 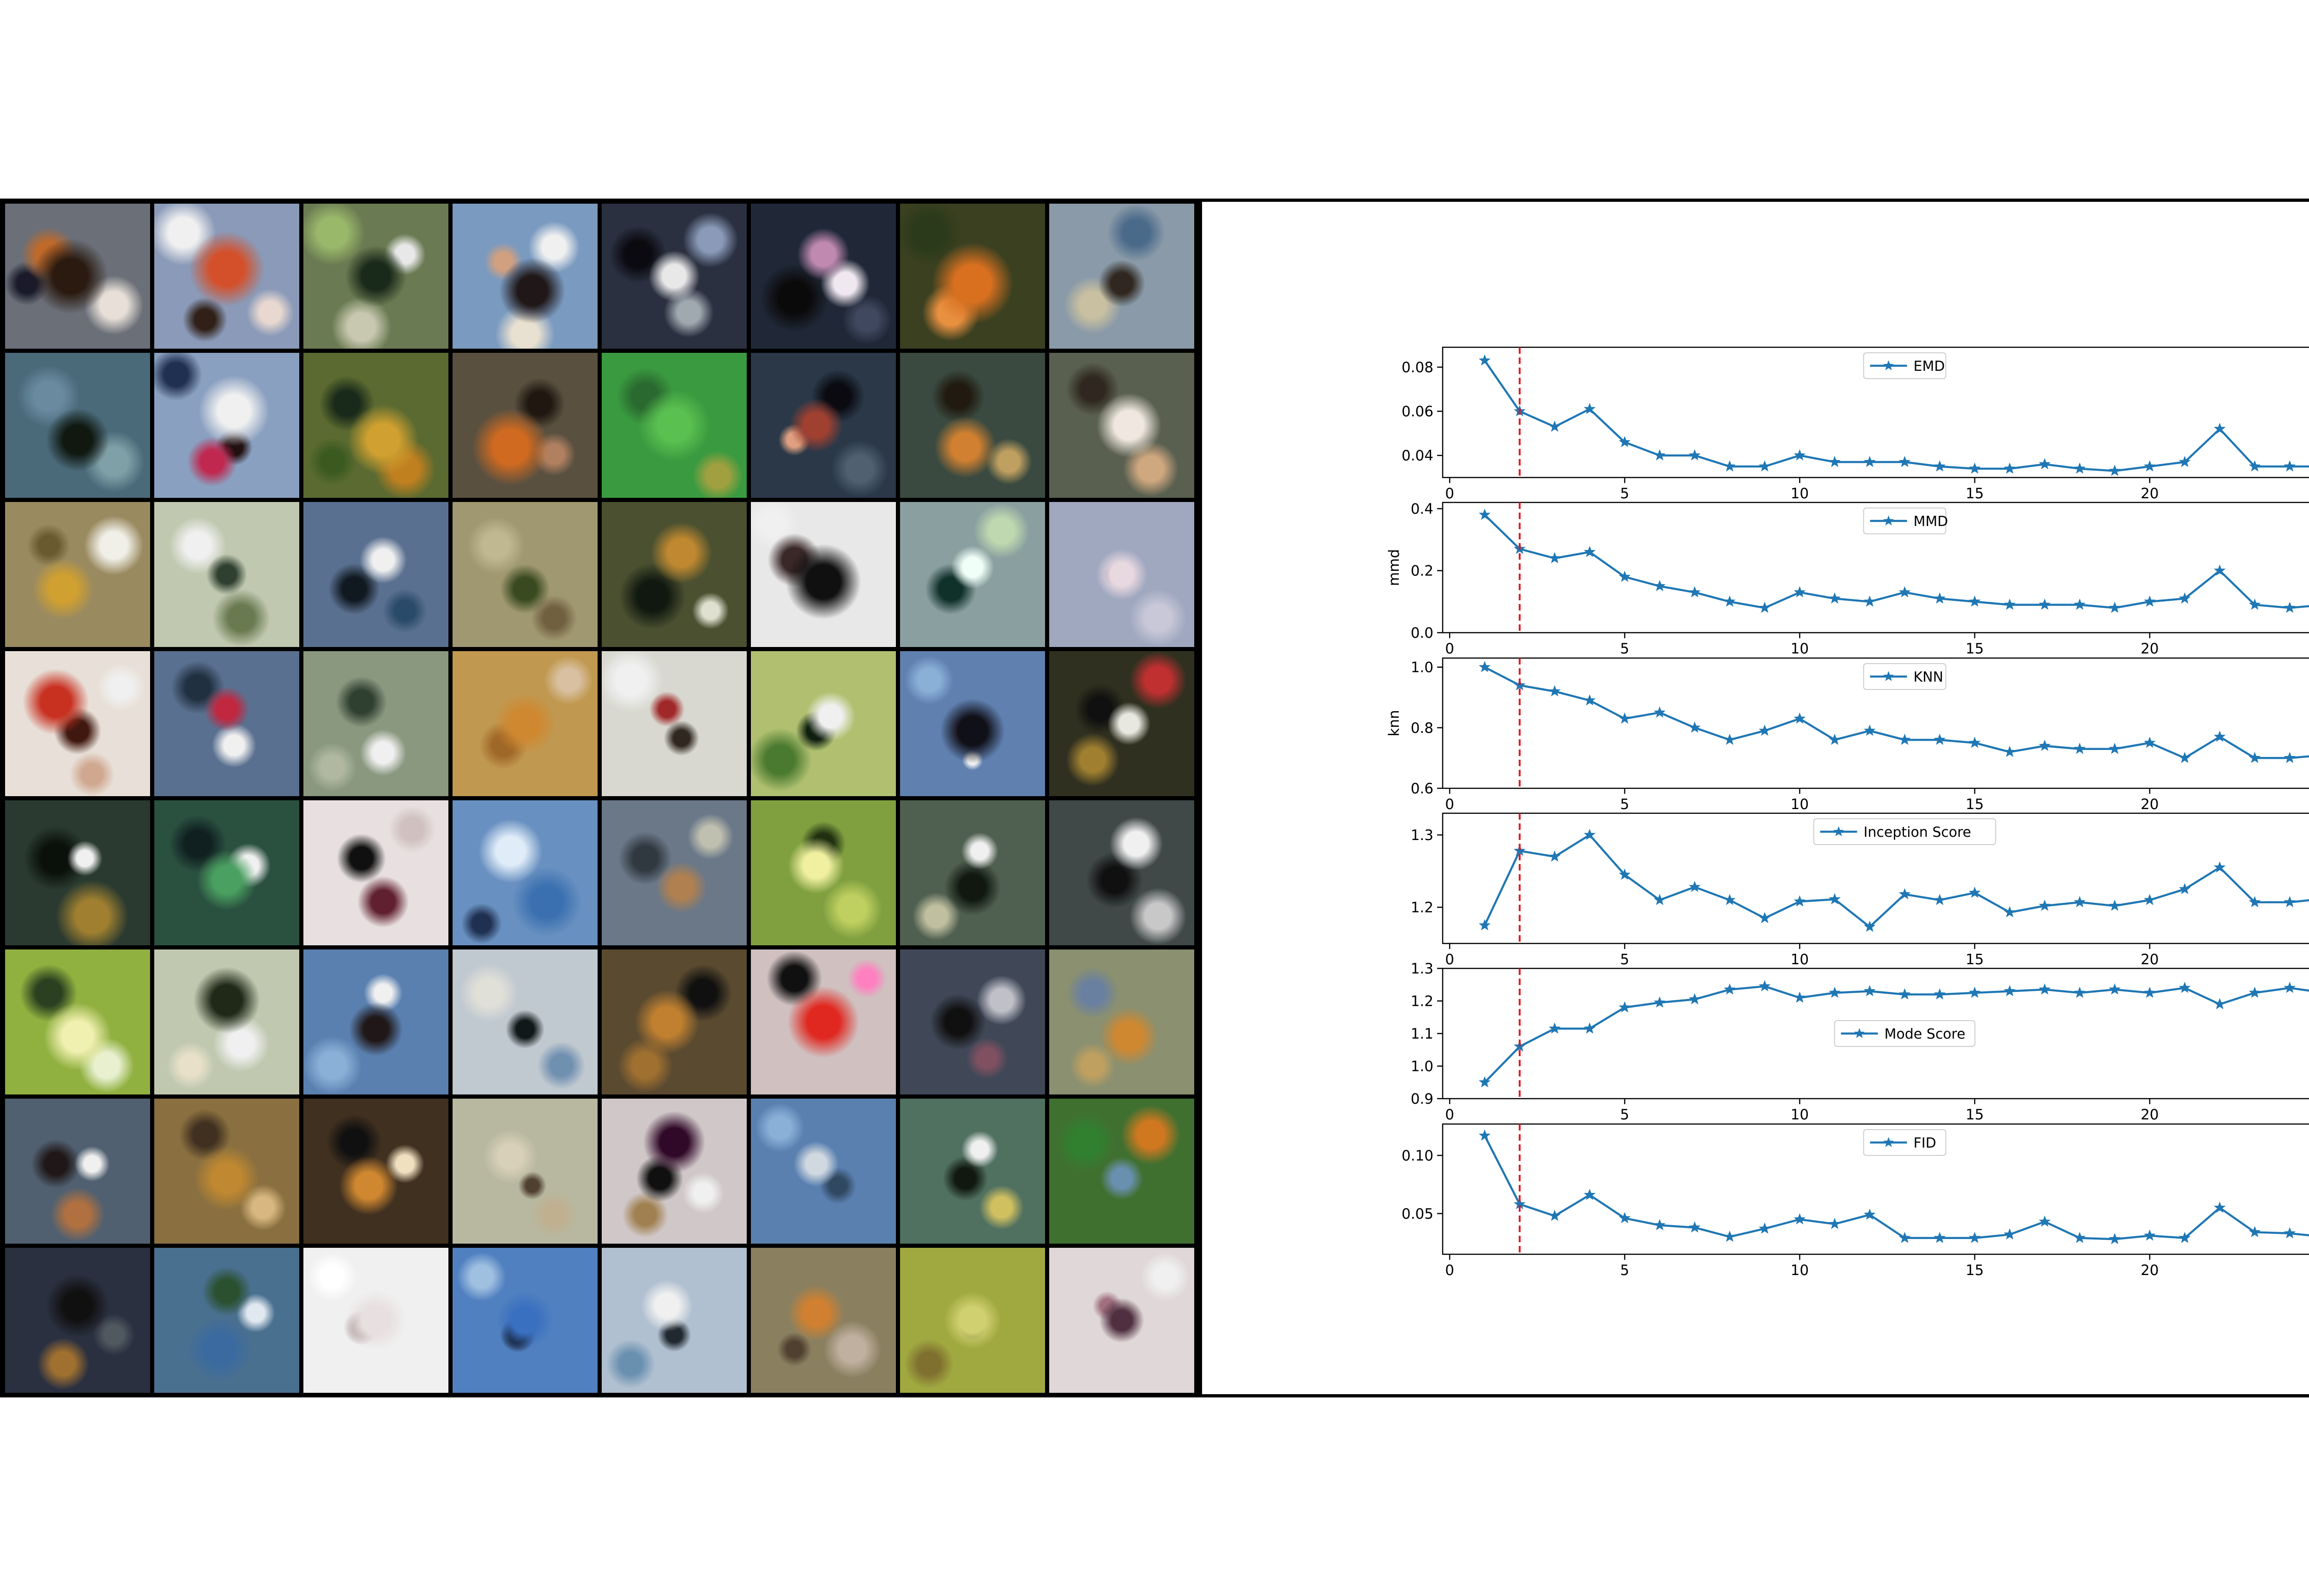 I want to click on chart-mode-score: 0.91.01.11.21.30510152025Mode Score, so click(x=1860, y=1042).